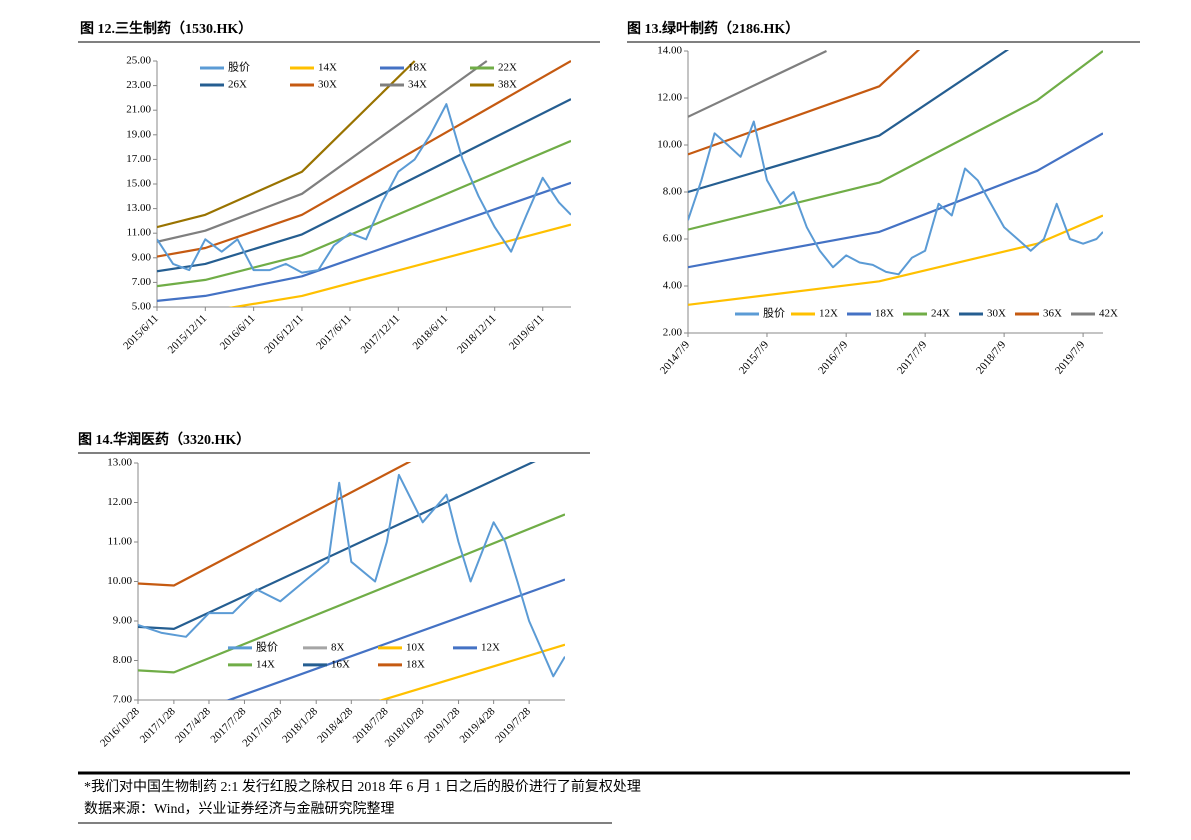 Image resolution: width=1191 pixels, height=840 pixels. I want to click on y-tick-label: 19.00, so click(138, 134).